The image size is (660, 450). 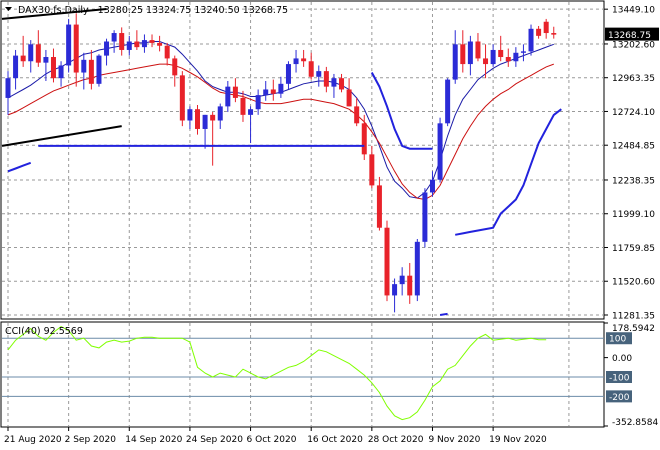 What do you see at coordinates (193, 10) in the screenshot?
I see `ohlc-readout: 13280.25 13324.75 13240.50 13268.75` at bounding box center [193, 10].